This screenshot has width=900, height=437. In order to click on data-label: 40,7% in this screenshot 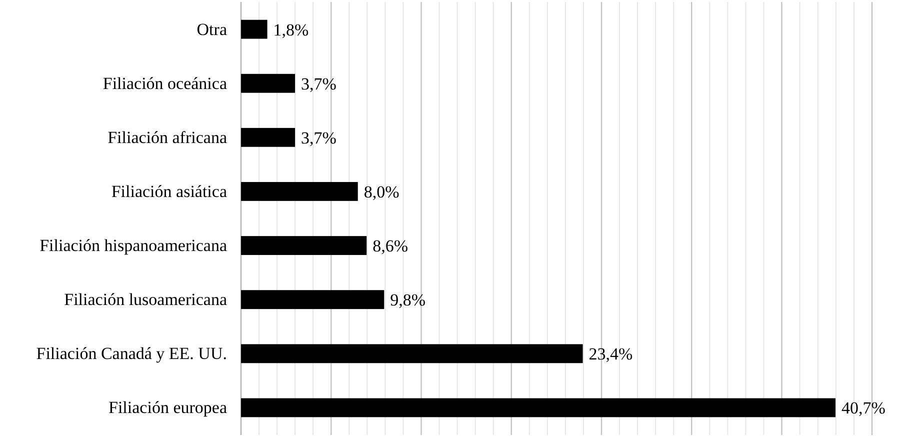, I will do `click(863, 408)`.